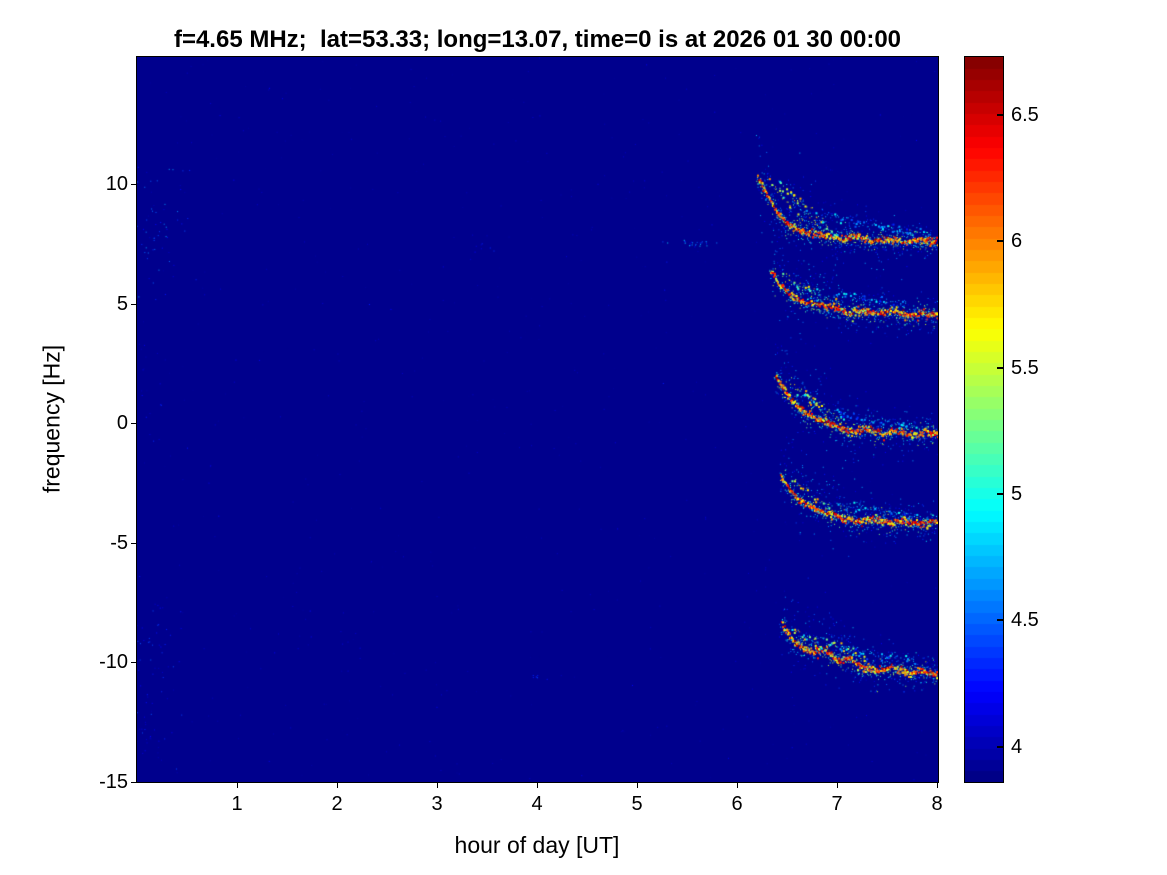  What do you see at coordinates (737, 804) in the screenshot?
I see `x-tick-label: 6` at bounding box center [737, 804].